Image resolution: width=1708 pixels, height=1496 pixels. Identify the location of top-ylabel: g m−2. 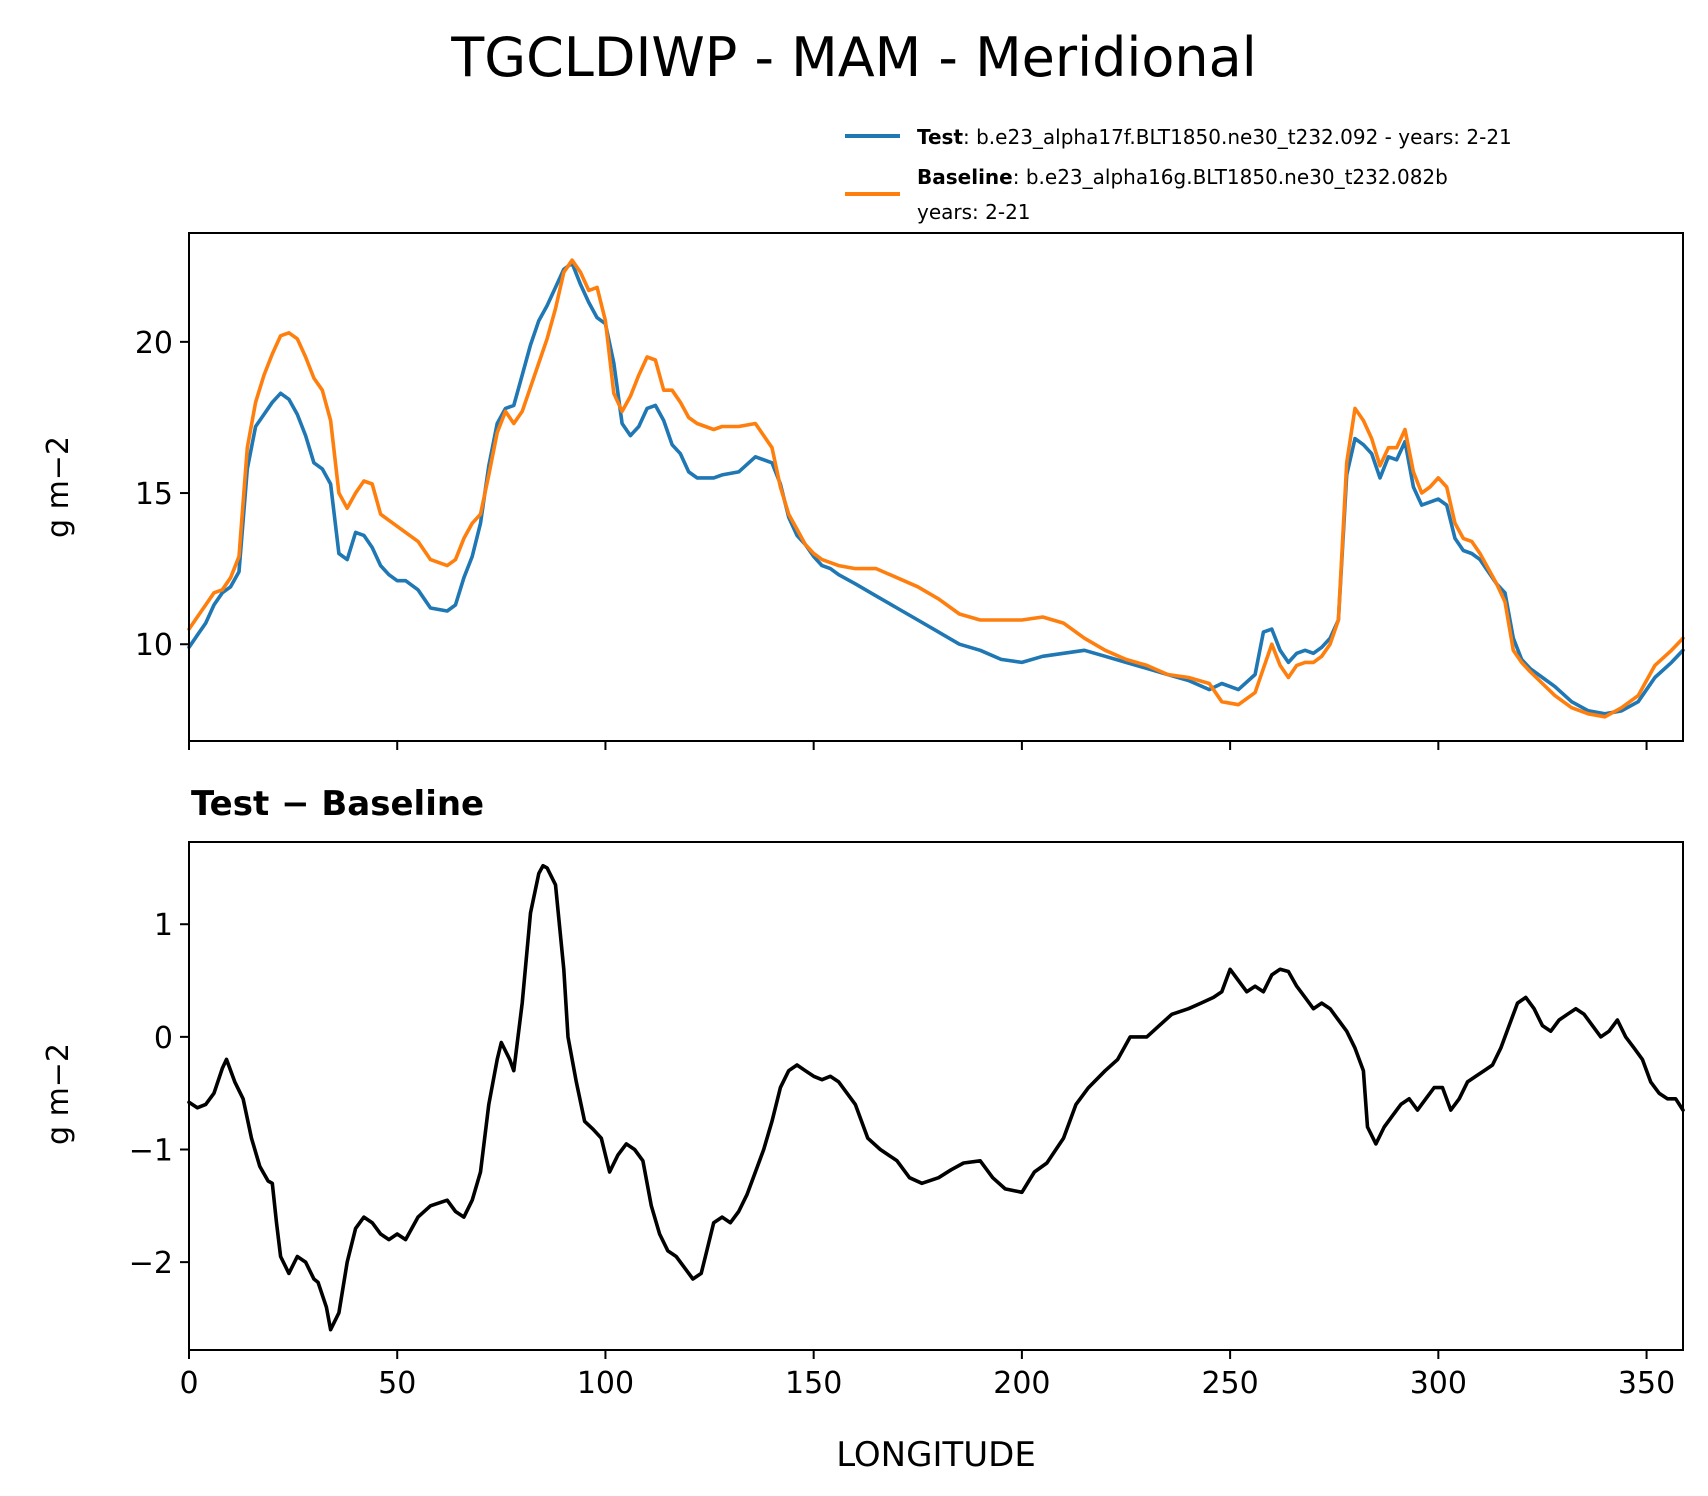
(58, 487).